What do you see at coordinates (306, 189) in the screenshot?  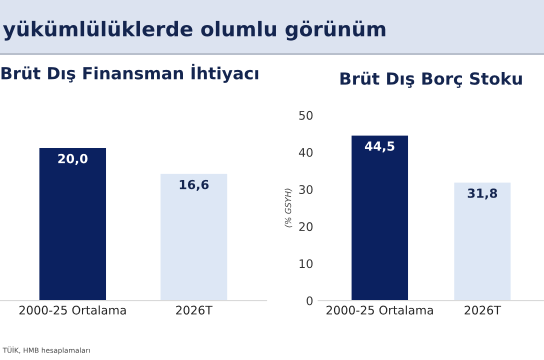 I see `y-tick-label: 30` at bounding box center [306, 189].